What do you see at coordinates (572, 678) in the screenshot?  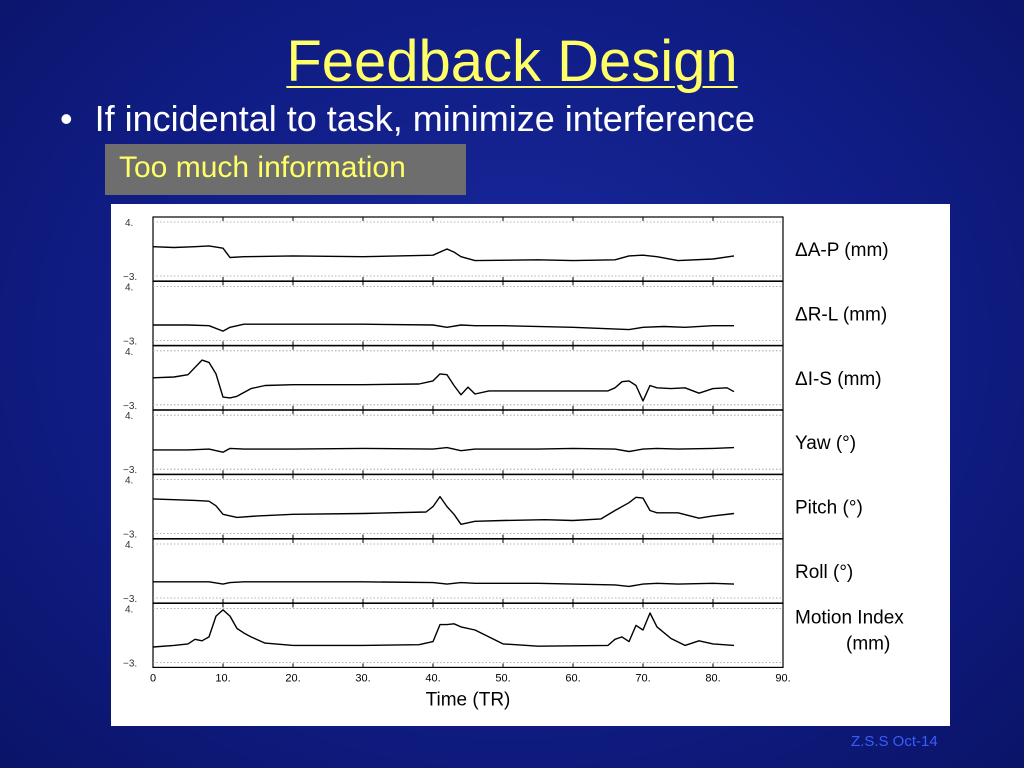 I see `x-tick-label: 60.` at bounding box center [572, 678].